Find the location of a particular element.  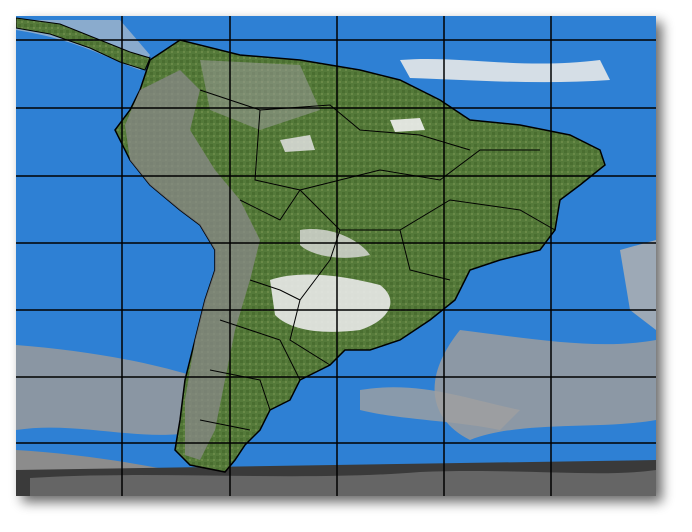

central-america is located at coordinates (83, 44).